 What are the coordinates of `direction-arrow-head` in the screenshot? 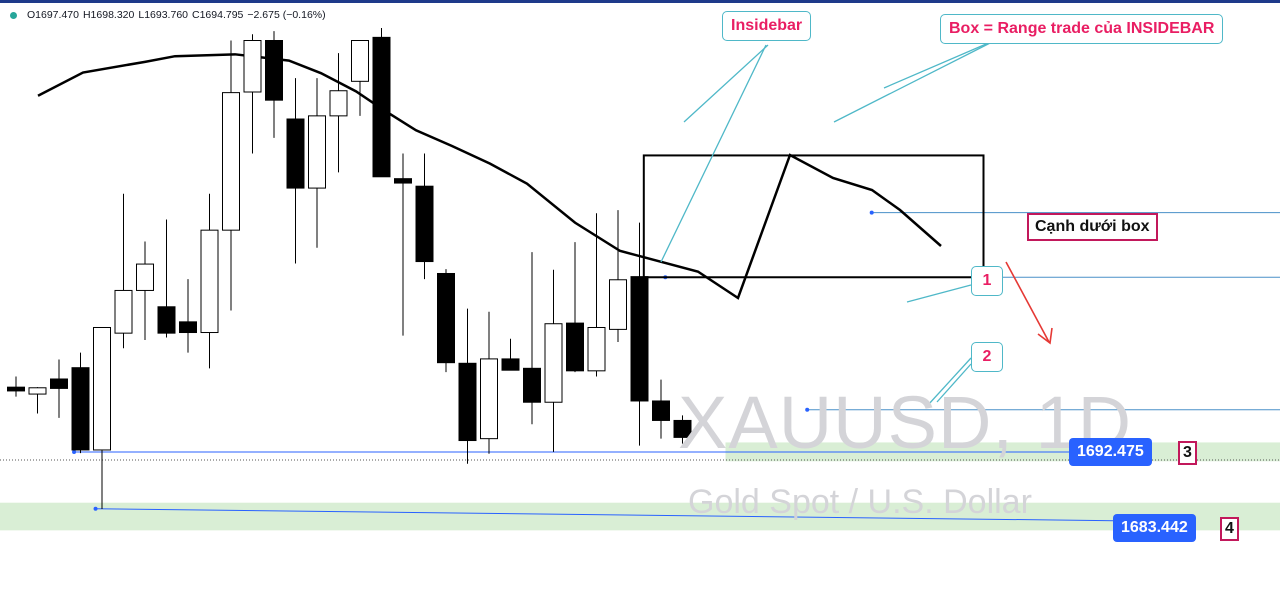 It's located at (1045, 336).